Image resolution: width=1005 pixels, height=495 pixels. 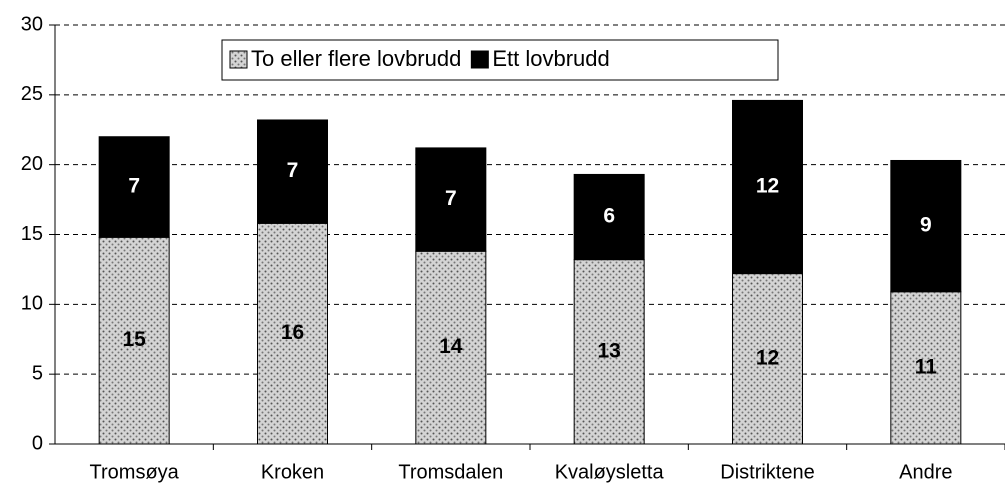 I want to click on y-tick-label: 5, so click(x=37, y=373).